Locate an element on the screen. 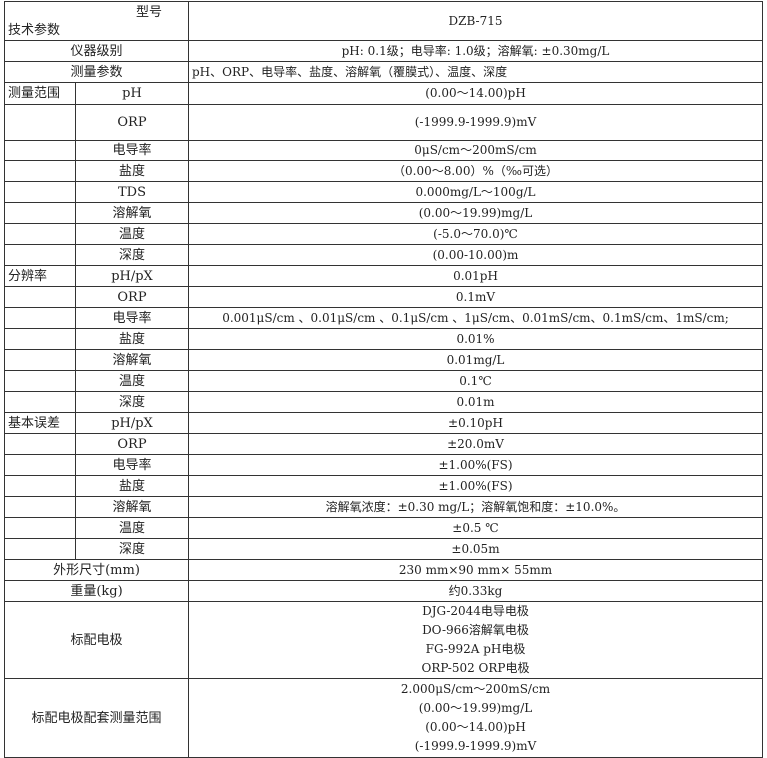  value-cell: ±0.05m is located at coordinates (475, 549).